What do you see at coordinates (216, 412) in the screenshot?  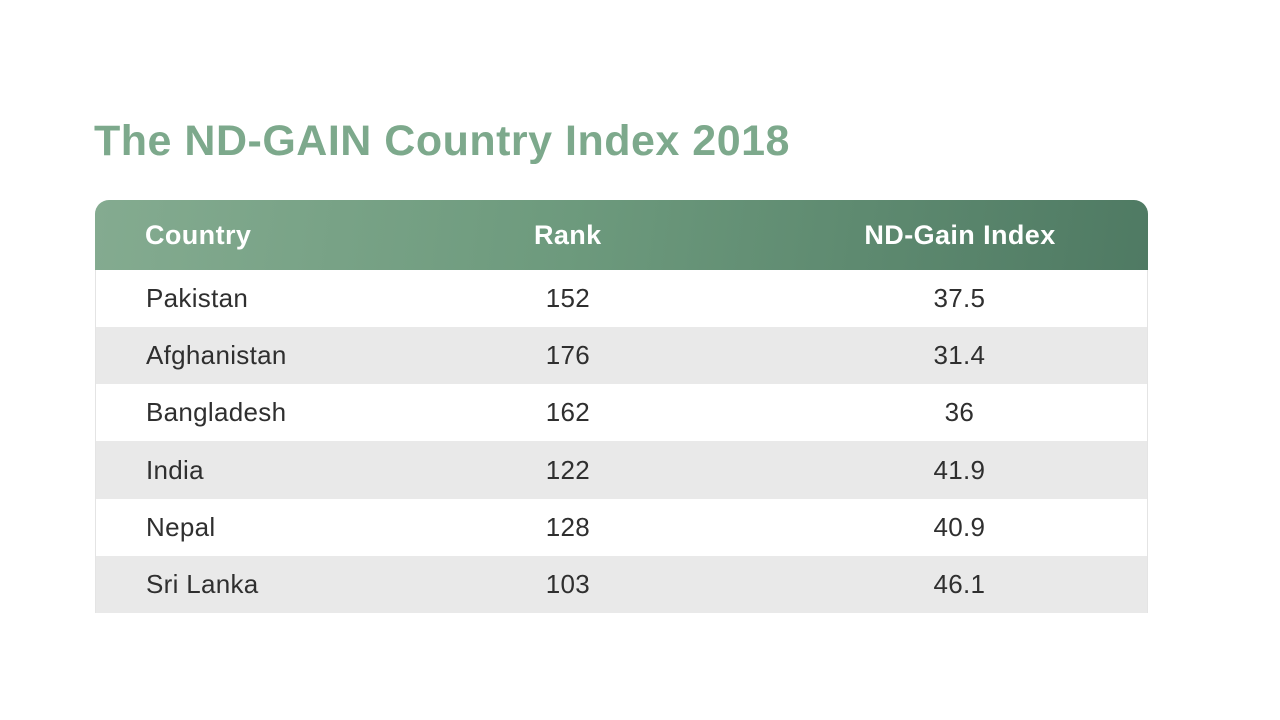 I see `cell-country: Bangladesh` at bounding box center [216, 412].